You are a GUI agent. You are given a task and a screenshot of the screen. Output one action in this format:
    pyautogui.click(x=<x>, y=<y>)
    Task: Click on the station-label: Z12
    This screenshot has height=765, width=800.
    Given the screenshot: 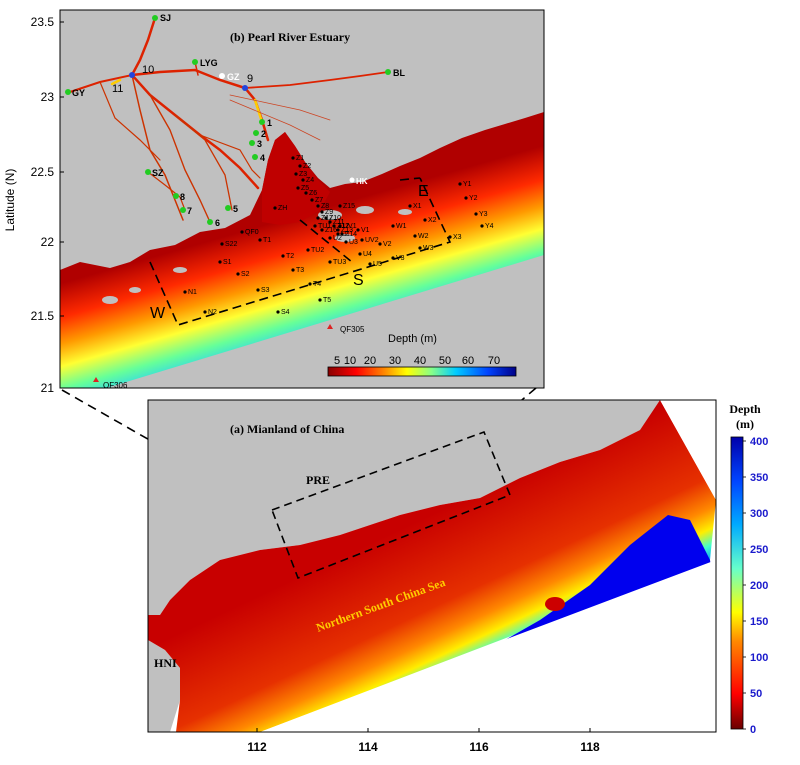 What is the action you would take?
    pyautogui.click(x=343, y=226)
    